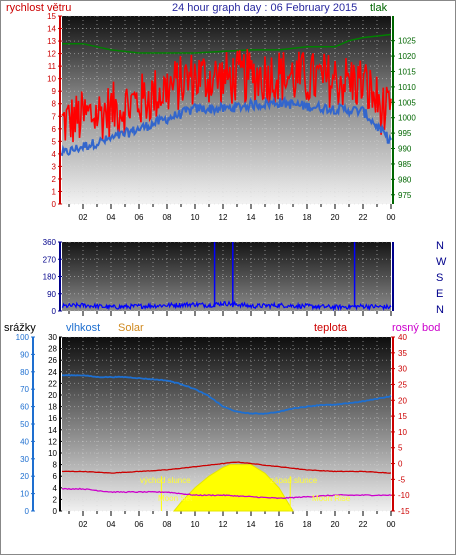 The image size is (456, 555). Describe the element at coordinates (52, 360) in the screenshot. I see `y-left2-tick-label: 26` at that location.